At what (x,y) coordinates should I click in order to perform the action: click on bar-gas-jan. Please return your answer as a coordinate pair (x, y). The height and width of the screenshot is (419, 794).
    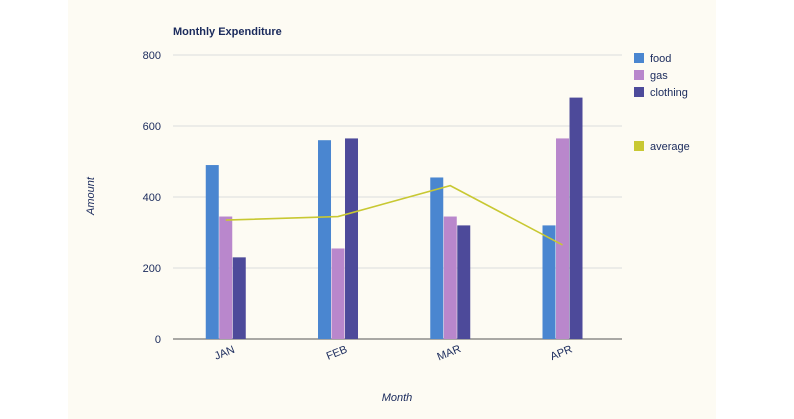
    Looking at the image, I should click on (226, 277).